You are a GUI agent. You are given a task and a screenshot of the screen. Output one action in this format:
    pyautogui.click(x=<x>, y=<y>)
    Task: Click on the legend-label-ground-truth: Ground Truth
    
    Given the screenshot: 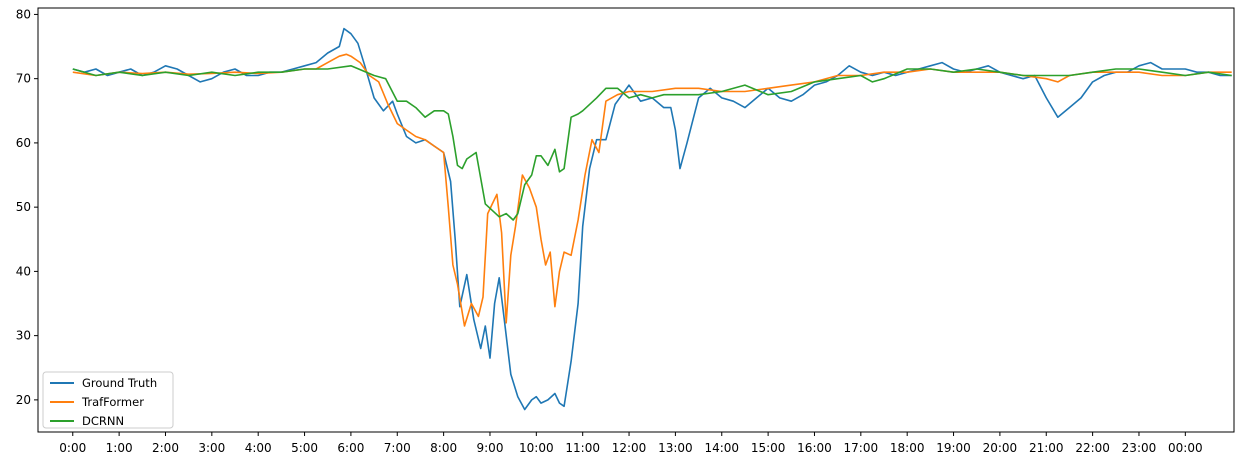 What is the action you would take?
    pyautogui.click(x=119, y=383)
    